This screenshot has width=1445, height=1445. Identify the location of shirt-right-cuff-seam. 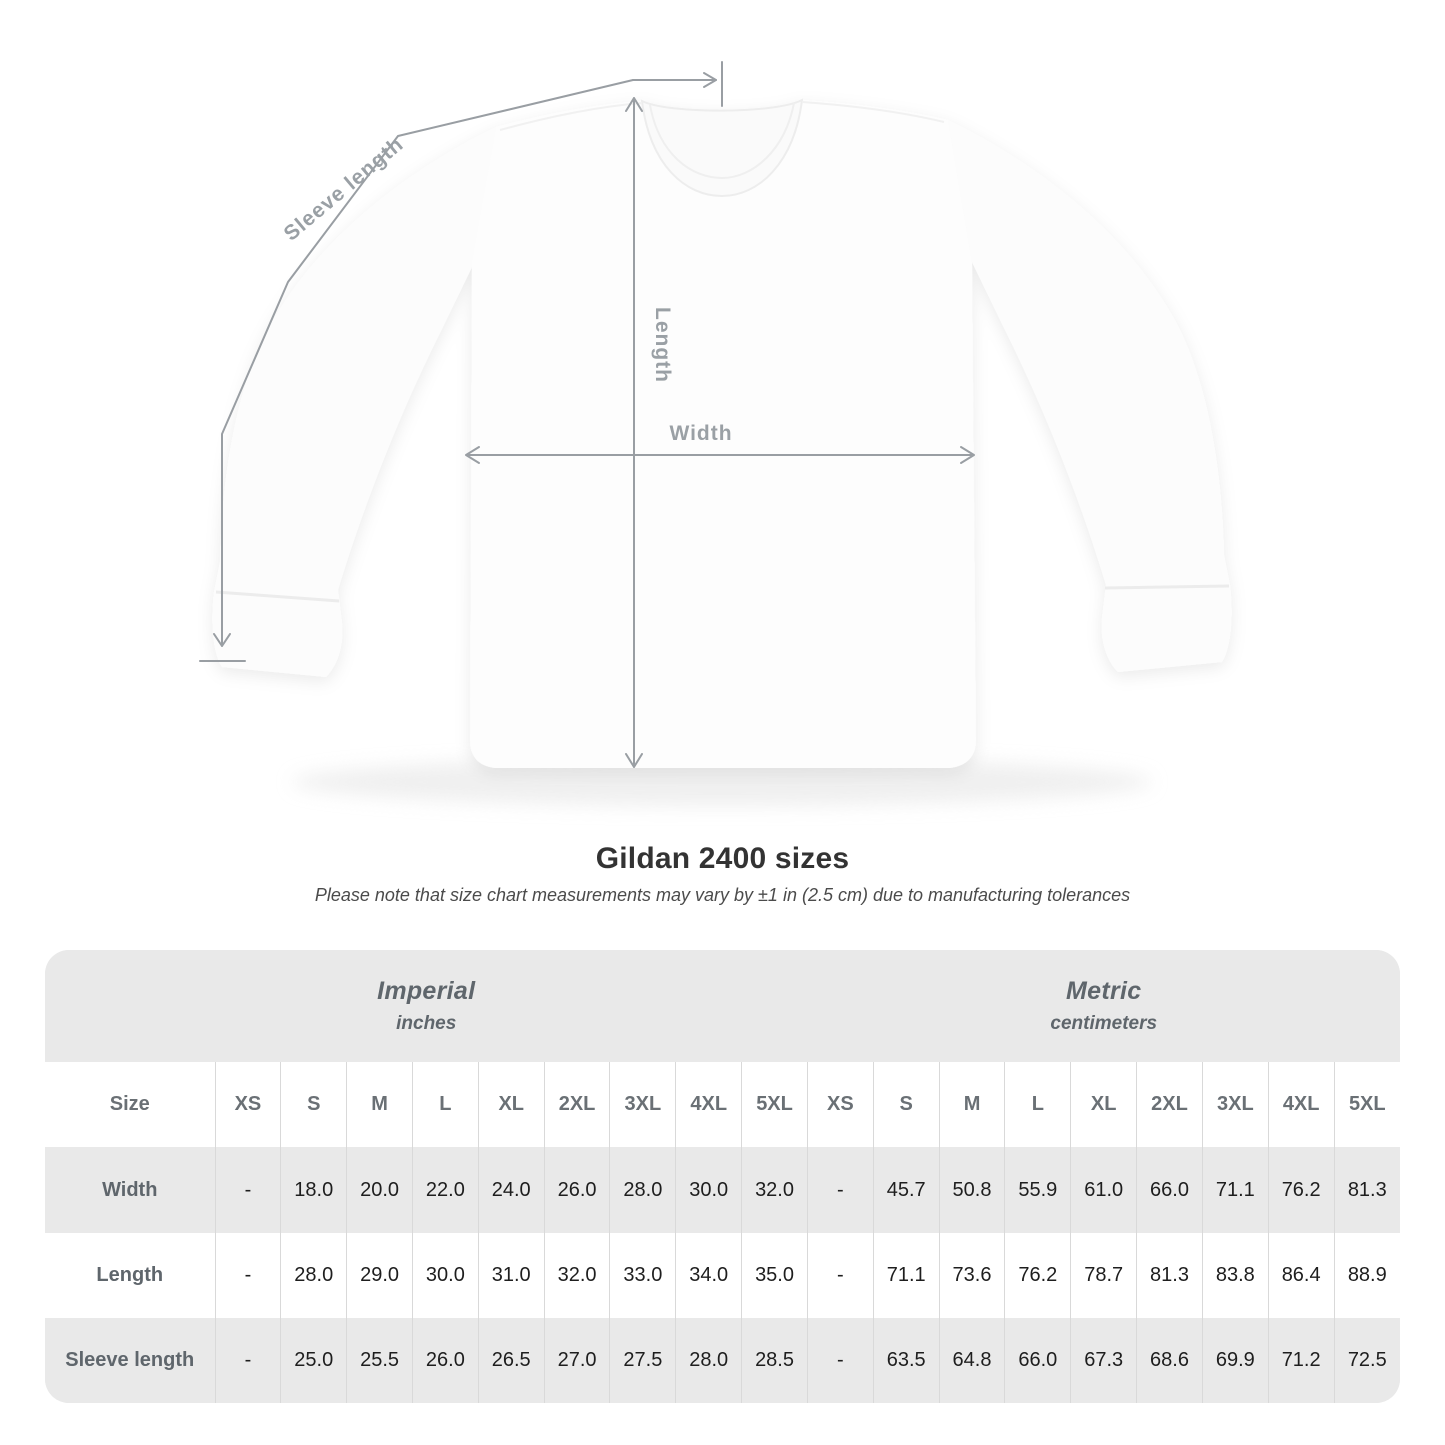
(1167, 587).